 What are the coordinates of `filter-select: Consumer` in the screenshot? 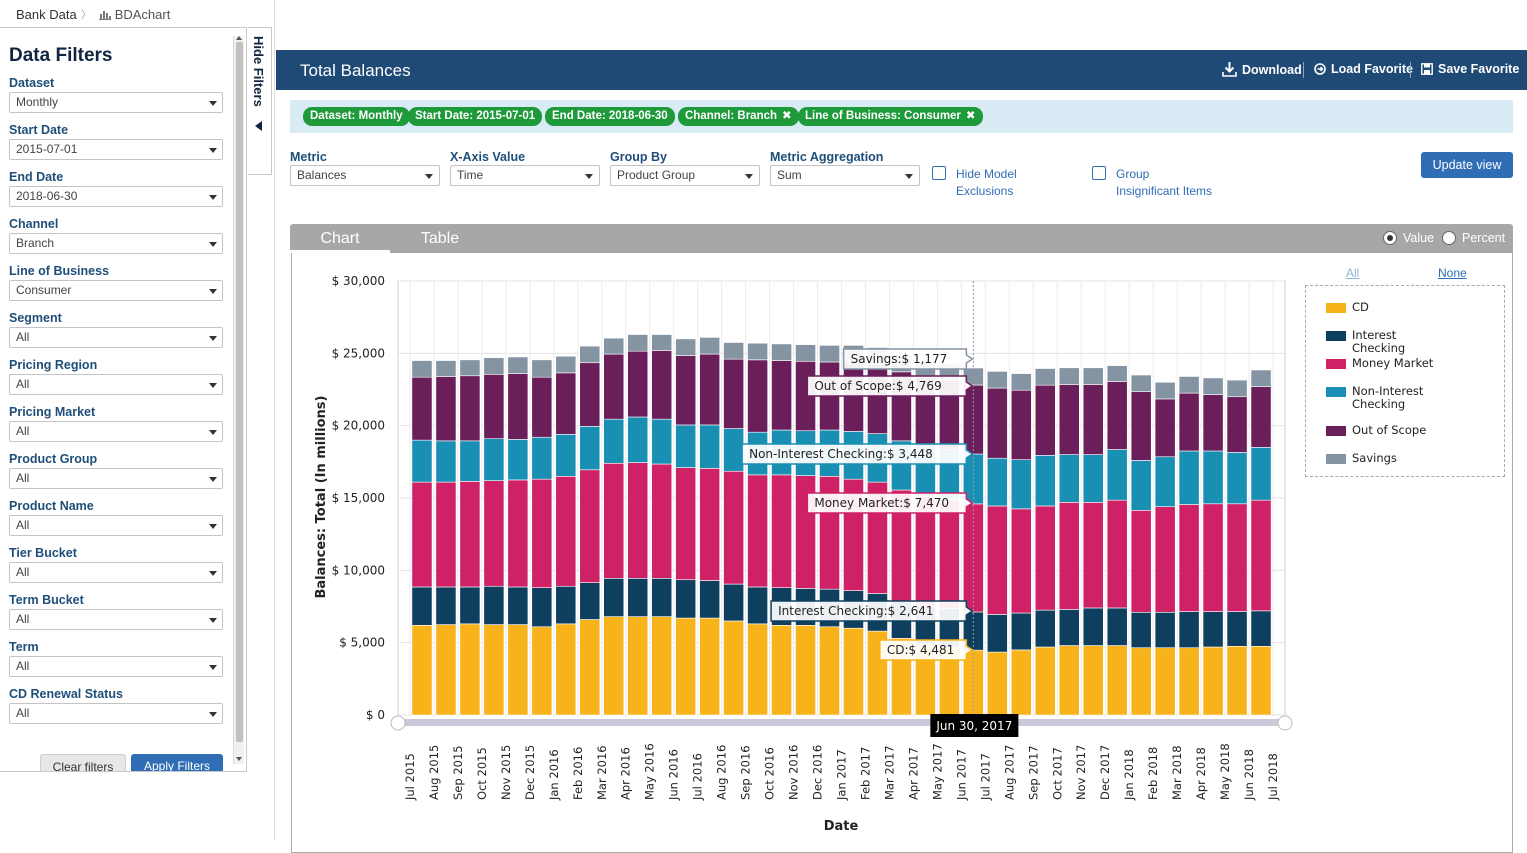 It's located at (116, 290).